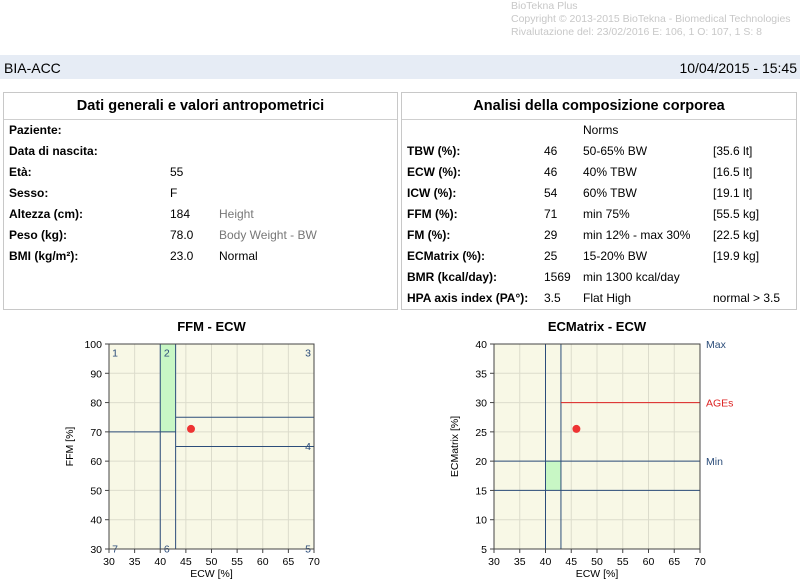 The height and width of the screenshot is (587, 800). What do you see at coordinates (211, 326) in the screenshot?
I see `chart-title: FFM - ECW` at bounding box center [211, 326].